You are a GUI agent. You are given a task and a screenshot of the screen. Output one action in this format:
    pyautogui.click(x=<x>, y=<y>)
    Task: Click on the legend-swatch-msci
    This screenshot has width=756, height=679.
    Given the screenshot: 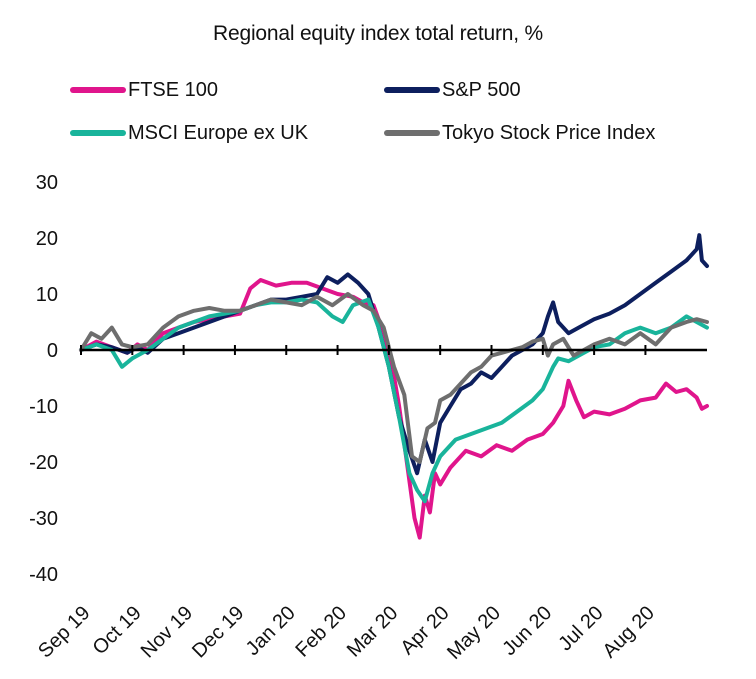 What is the action you would take?
    pyautogui.click(x=98, y=133)
    